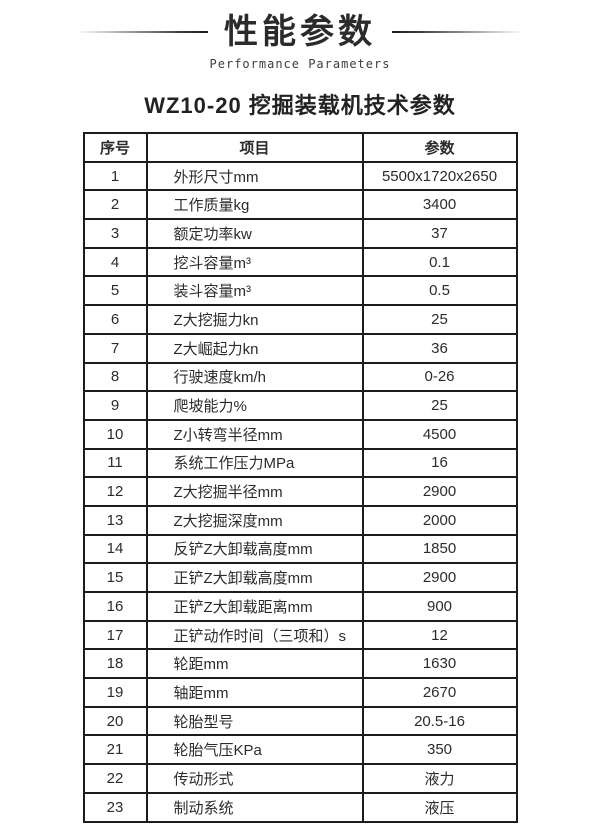 The height and width of the screenshot is (824, 600). Describe the element at coordinates (458, 32) in the screenshot. I see `title-decor-line-right` at that location.